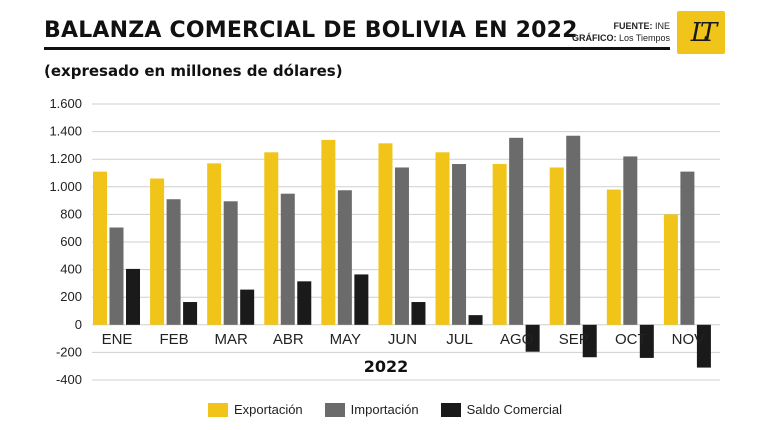 The height and width of the screenshot is (430, 770). Describe the element at coordinates (402, 339) in the screenshot. I see `x-tick-label: JUN` at that location.